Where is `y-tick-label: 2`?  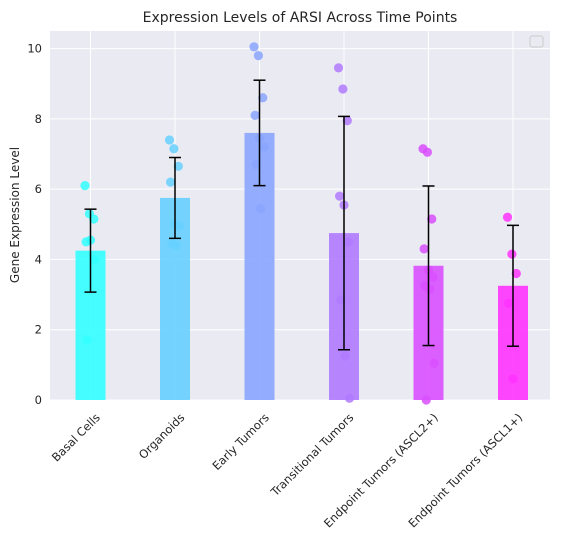 y-tick-label: 2 is located at coordinates (38, 330).